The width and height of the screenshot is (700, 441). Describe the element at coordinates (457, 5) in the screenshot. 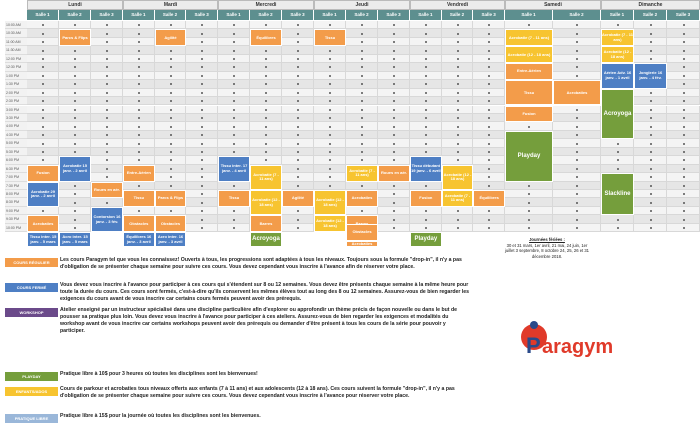

I see `day-header-4: Vendredi` at that location.